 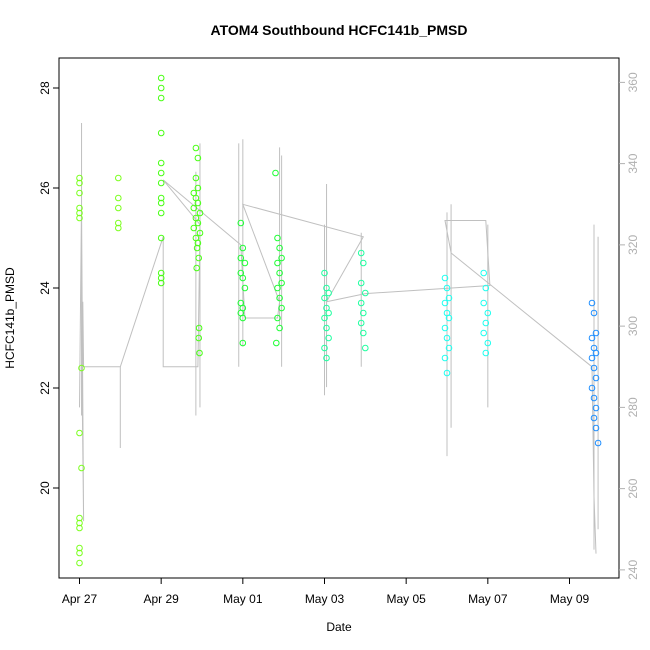 What do you see at coordinates (633, 163) in the screenshot?
I see `y2-tick-label: 340` at bounding box center [633, 163].